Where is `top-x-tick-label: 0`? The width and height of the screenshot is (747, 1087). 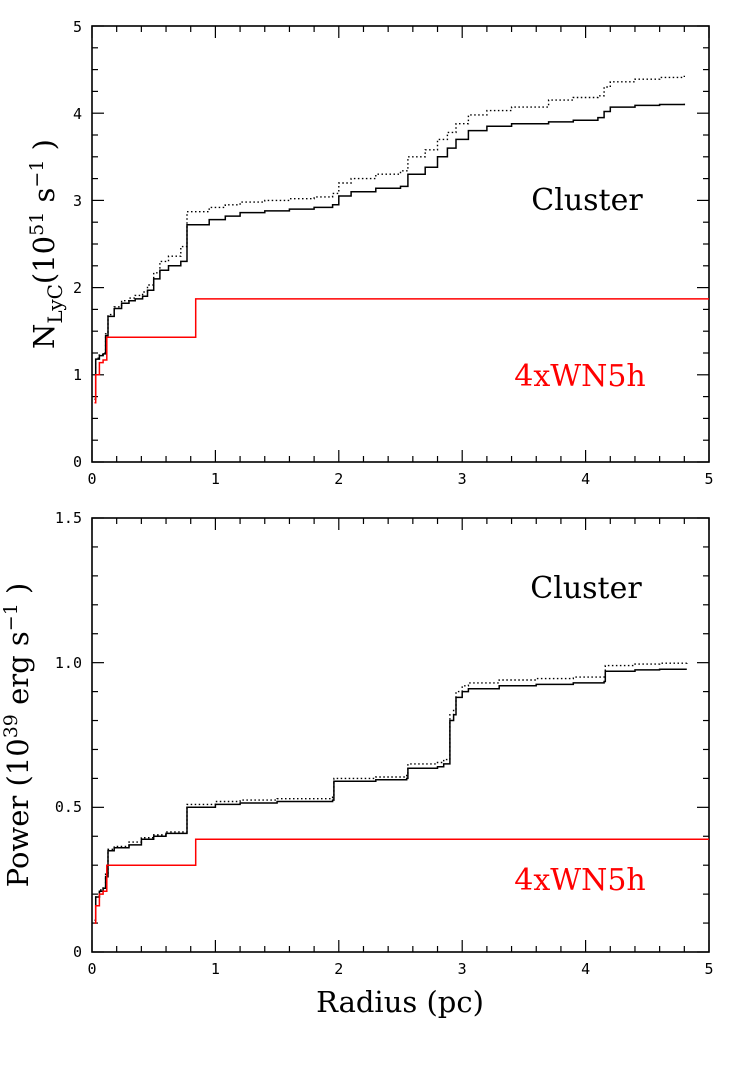
top-x-tick-label: 0 is located at coordinates (91, 479).